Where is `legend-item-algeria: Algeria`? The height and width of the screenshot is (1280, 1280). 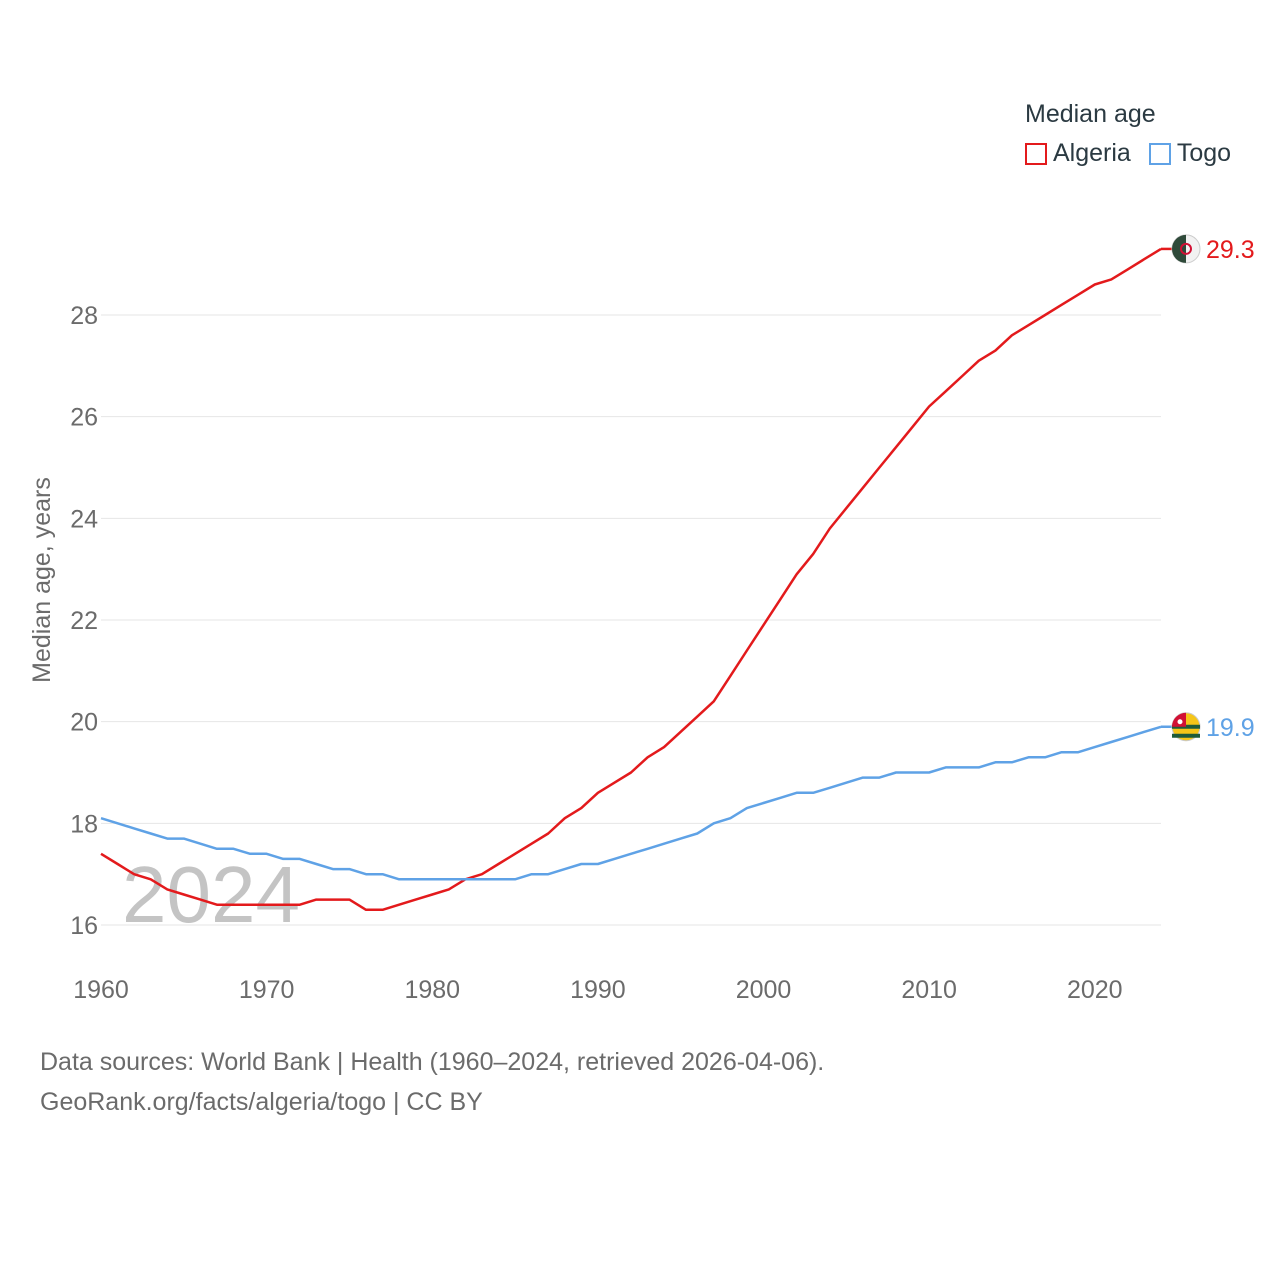
legend-item-algeria: Algeria is located at coordinates (1078, 153).